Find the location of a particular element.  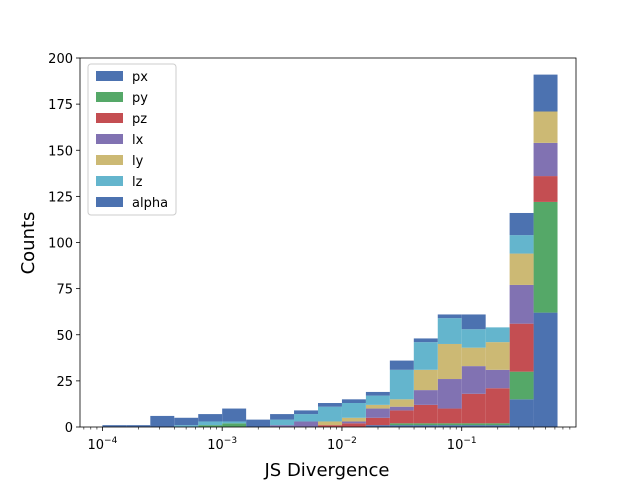

y-tick-label: 25 is located at coordinates (64, 382).